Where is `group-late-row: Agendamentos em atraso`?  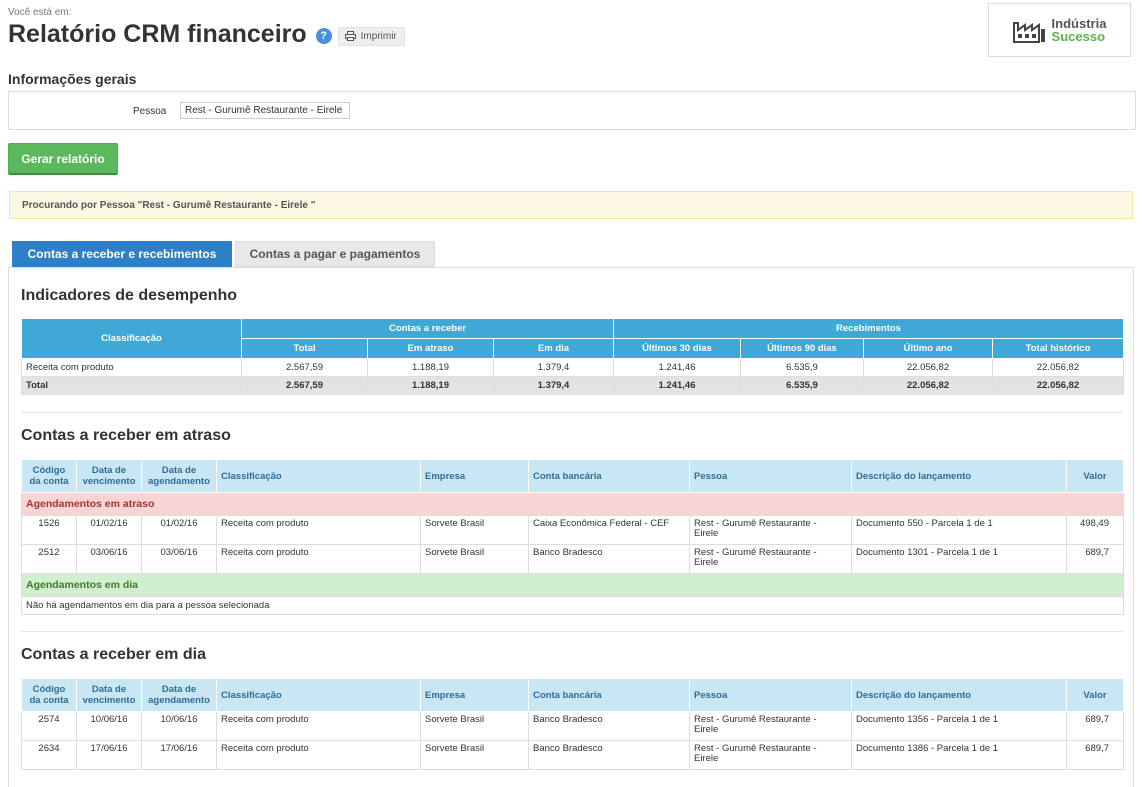
group-late-row: Agendamentos em atraso is located at coordinates (572, 504).